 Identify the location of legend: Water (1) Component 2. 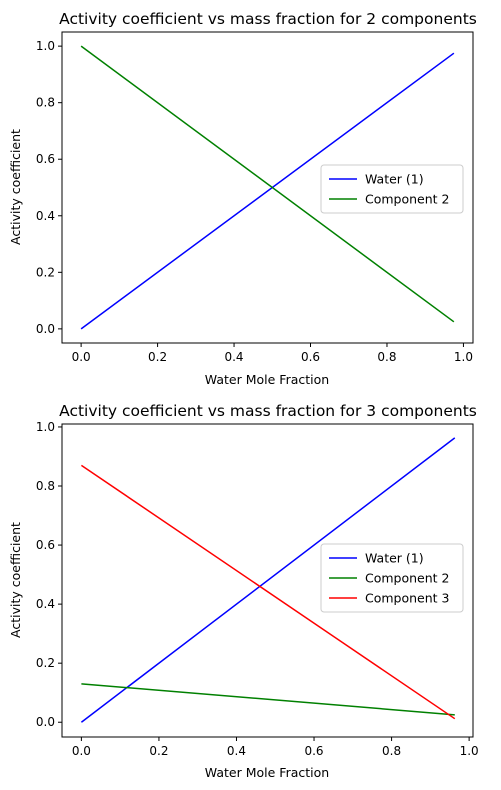
(392, 189).